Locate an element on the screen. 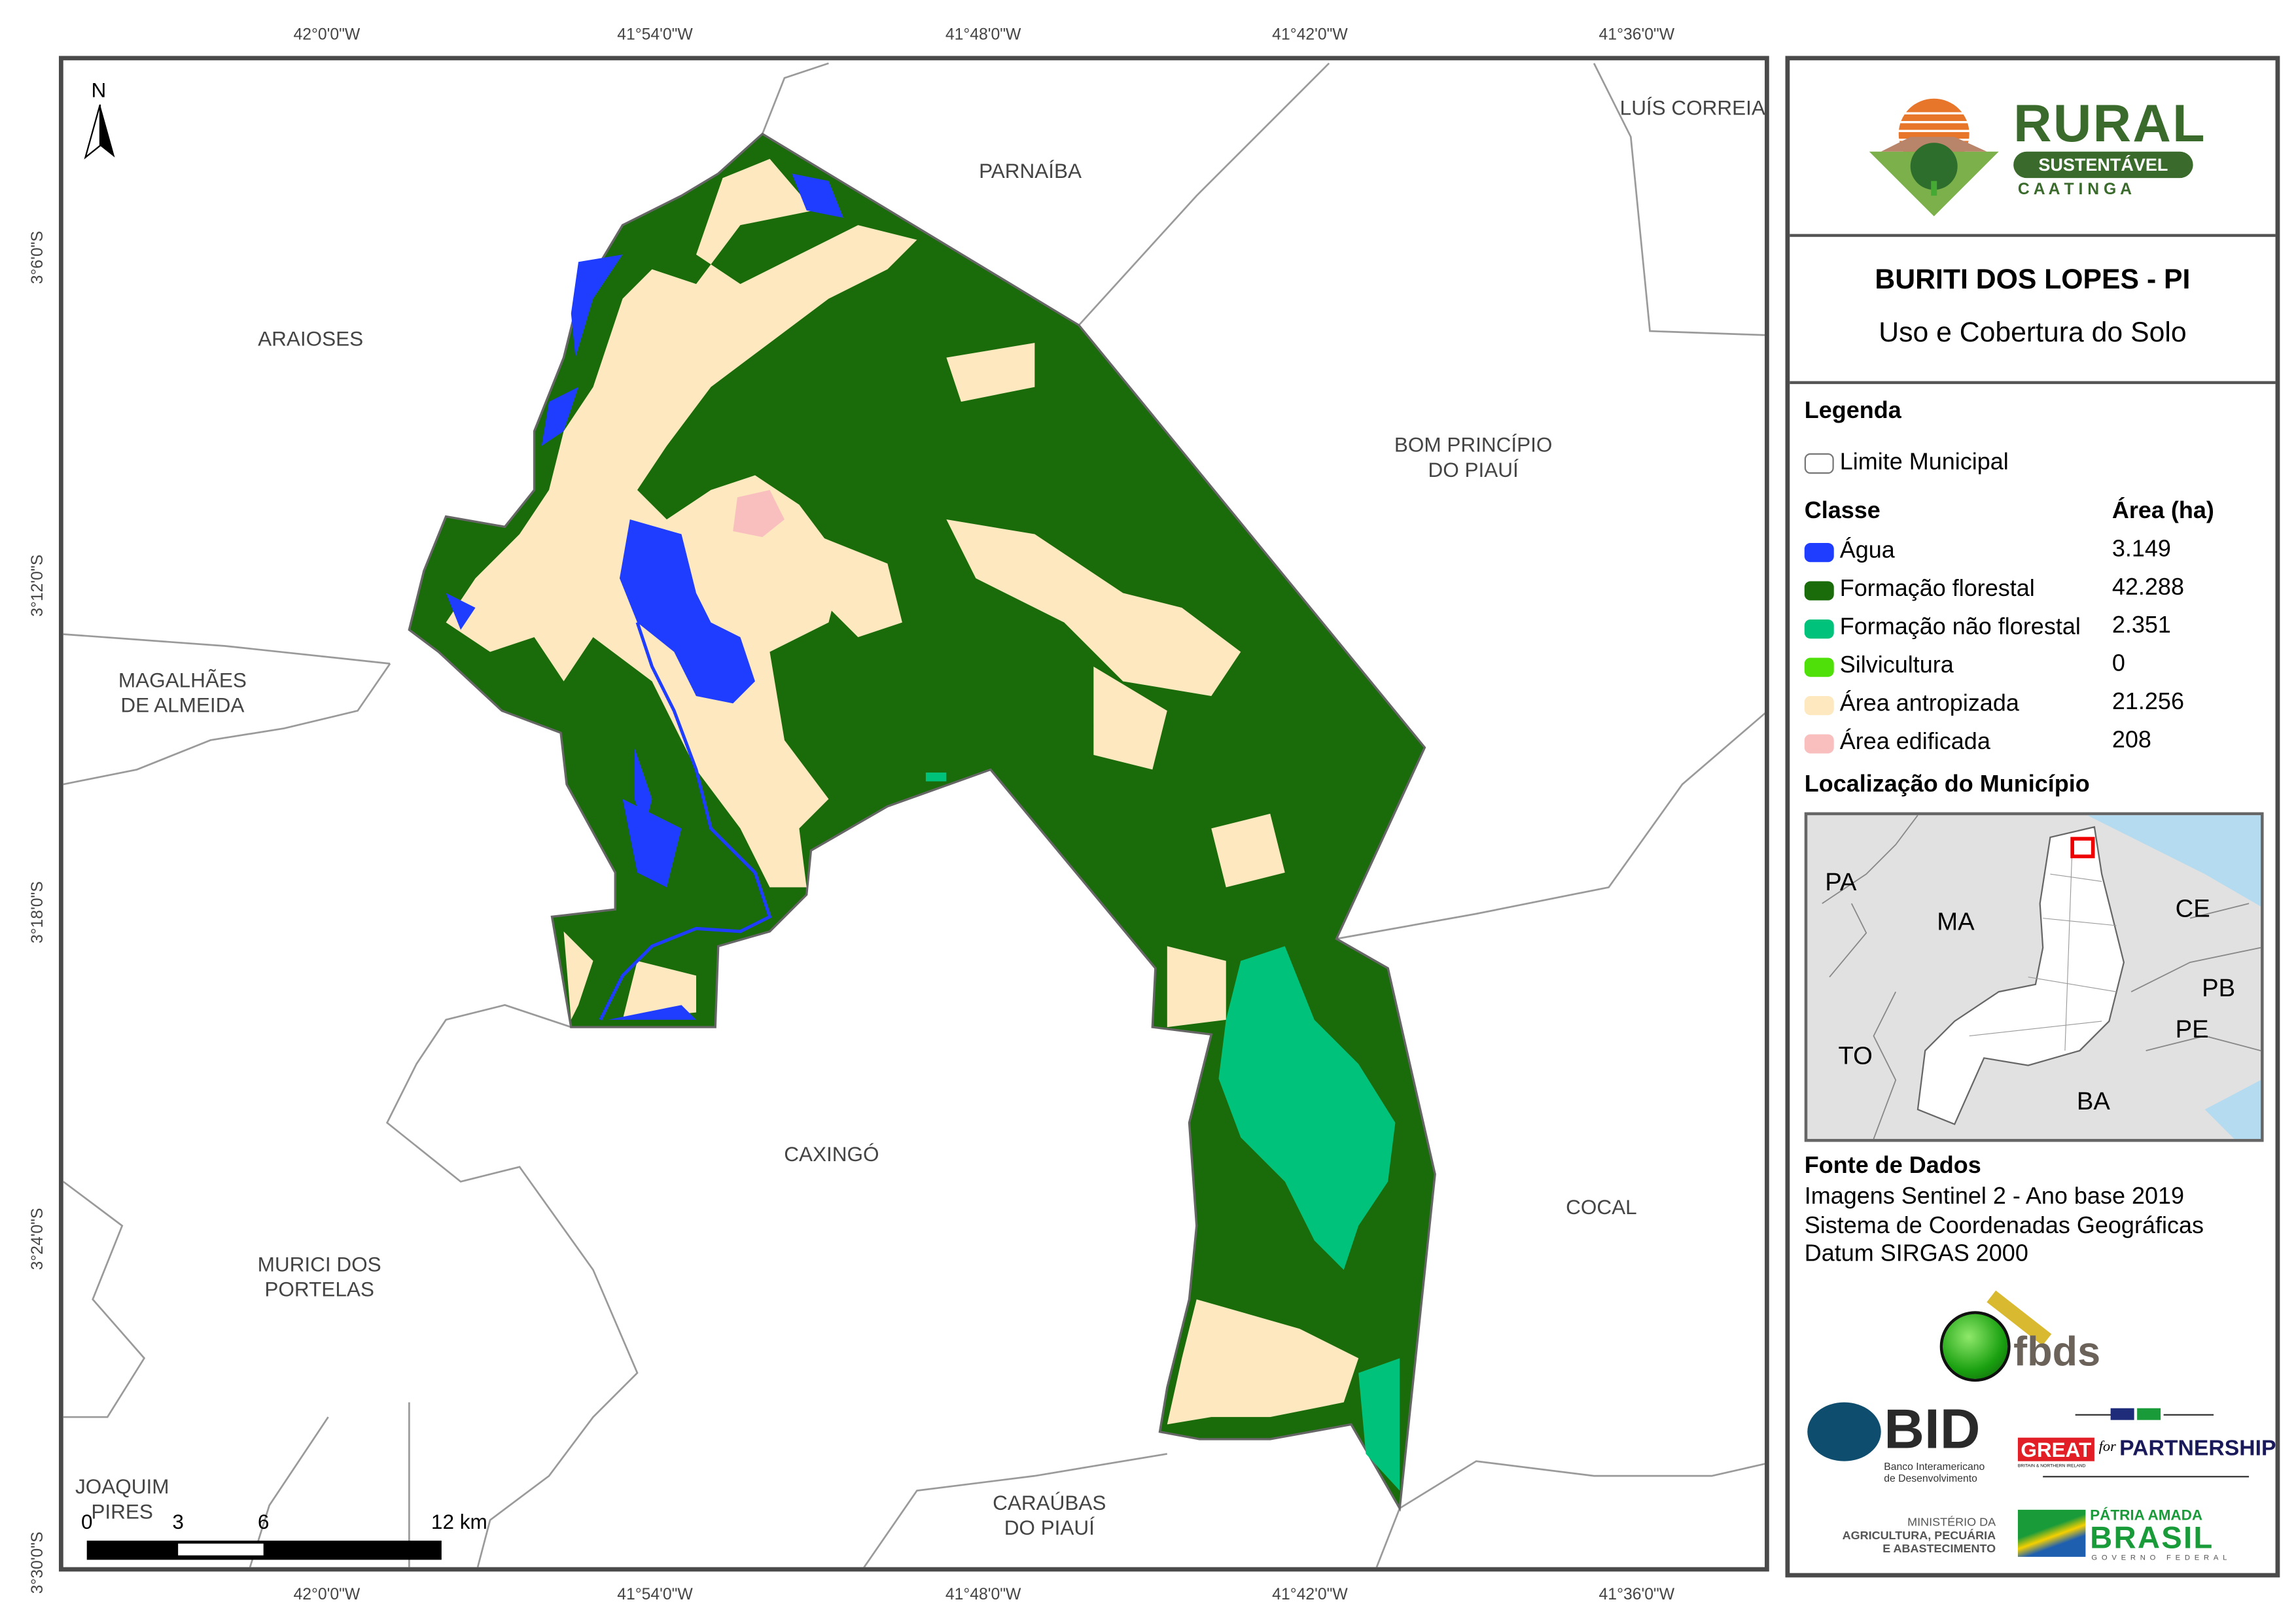  label-parnaiba: PARNAÍBA is located at coordinates (1031, 171).